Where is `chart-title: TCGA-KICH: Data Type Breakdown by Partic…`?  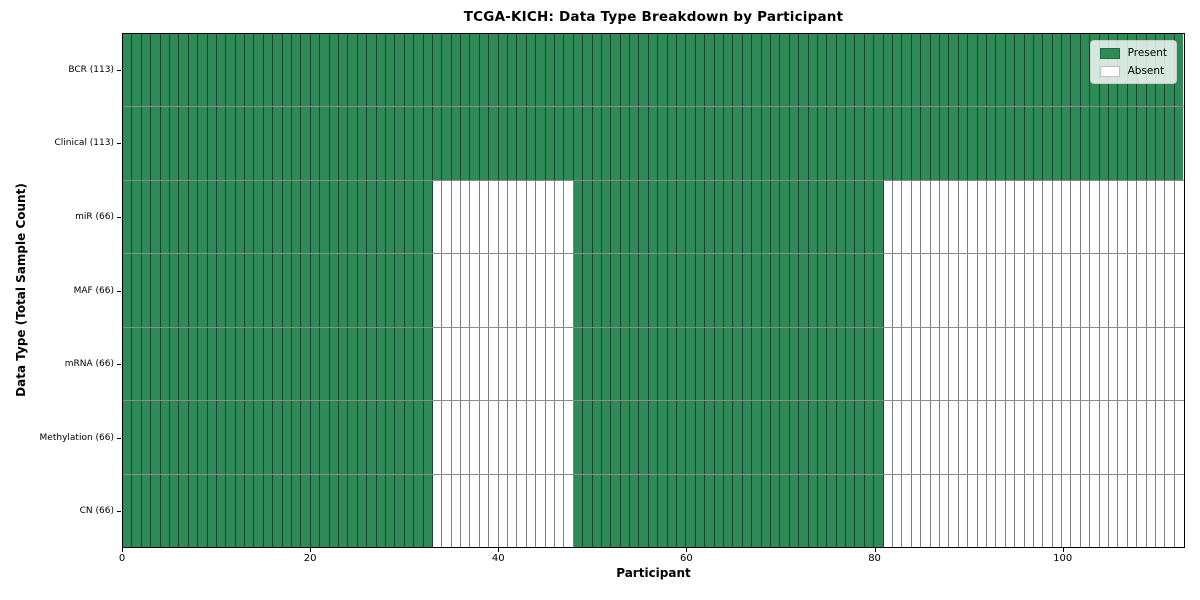
chart-title: TCGA-KICH: Data Type Breakdown by Partic… is located at coordinates (653, 17).